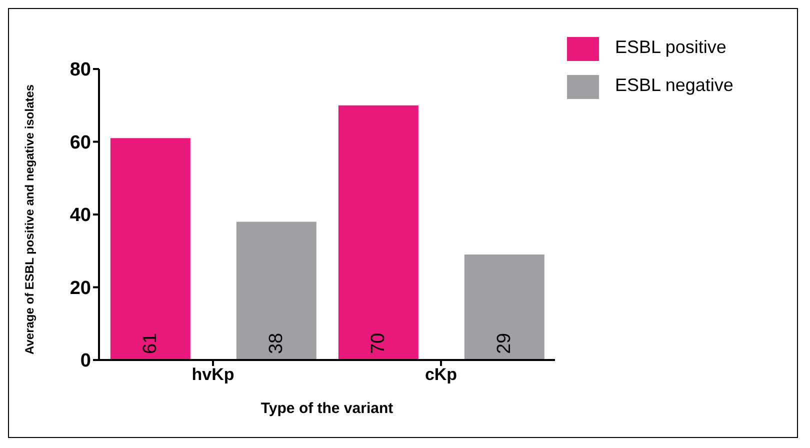  Describe the element at coordinates (674, 85) in the screenshot. I see `legend-label: ESBL negative` at that location.